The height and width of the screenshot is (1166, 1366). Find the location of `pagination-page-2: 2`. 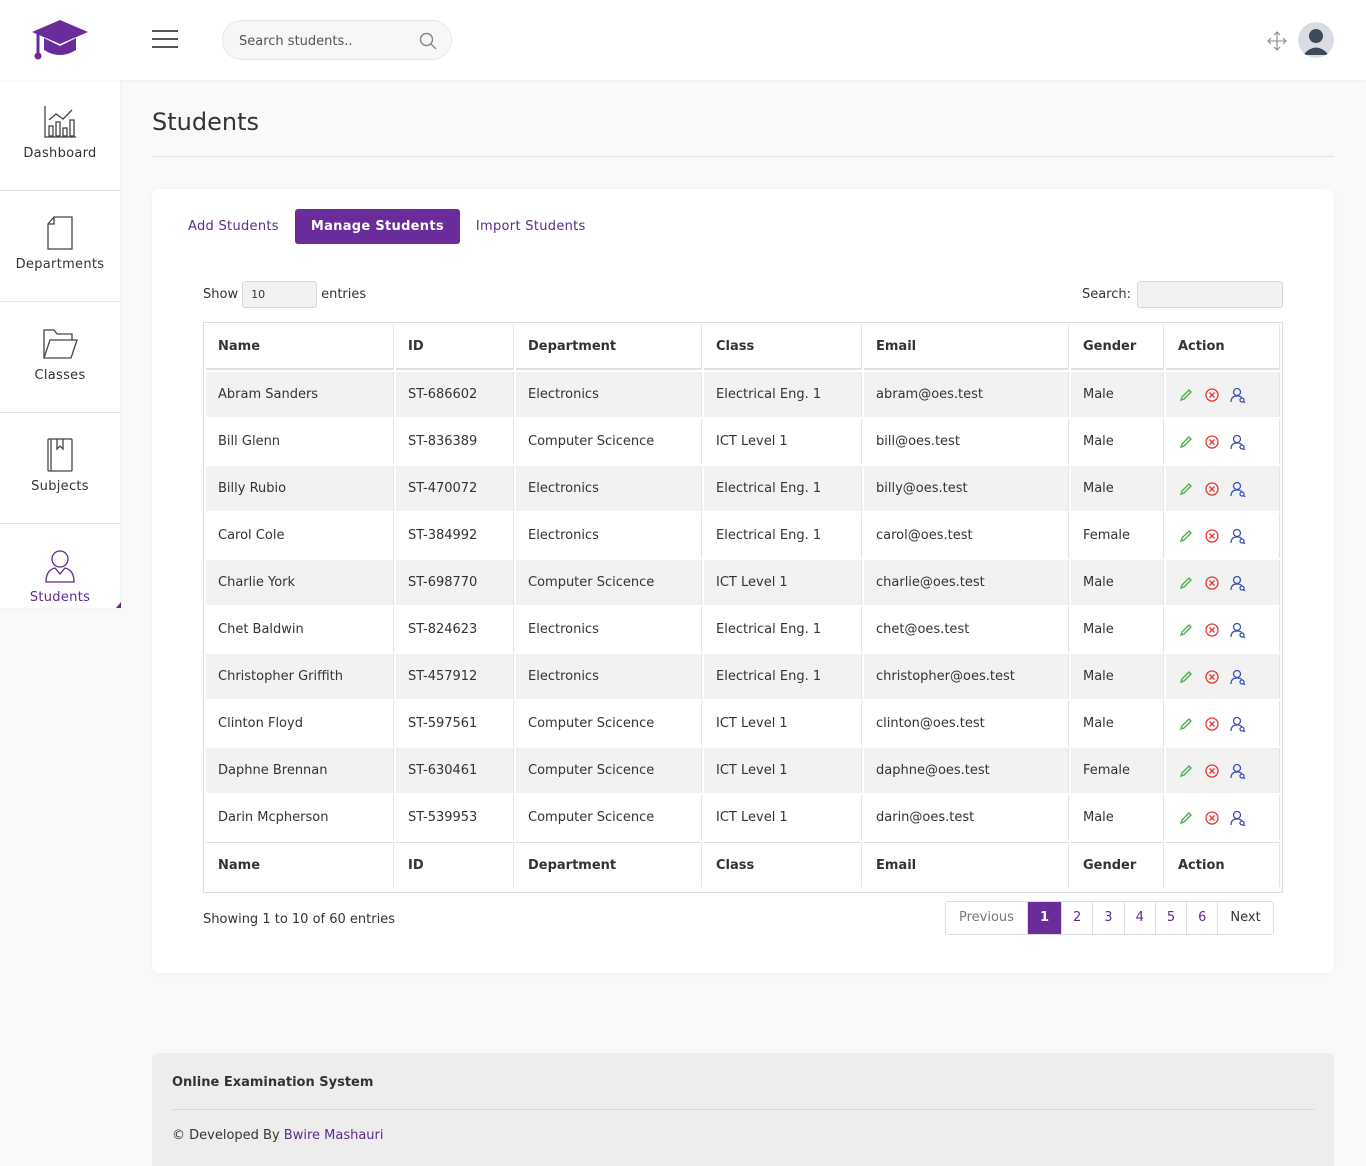

pagination-page-2: 2 is located at coordinates (1076, 918).